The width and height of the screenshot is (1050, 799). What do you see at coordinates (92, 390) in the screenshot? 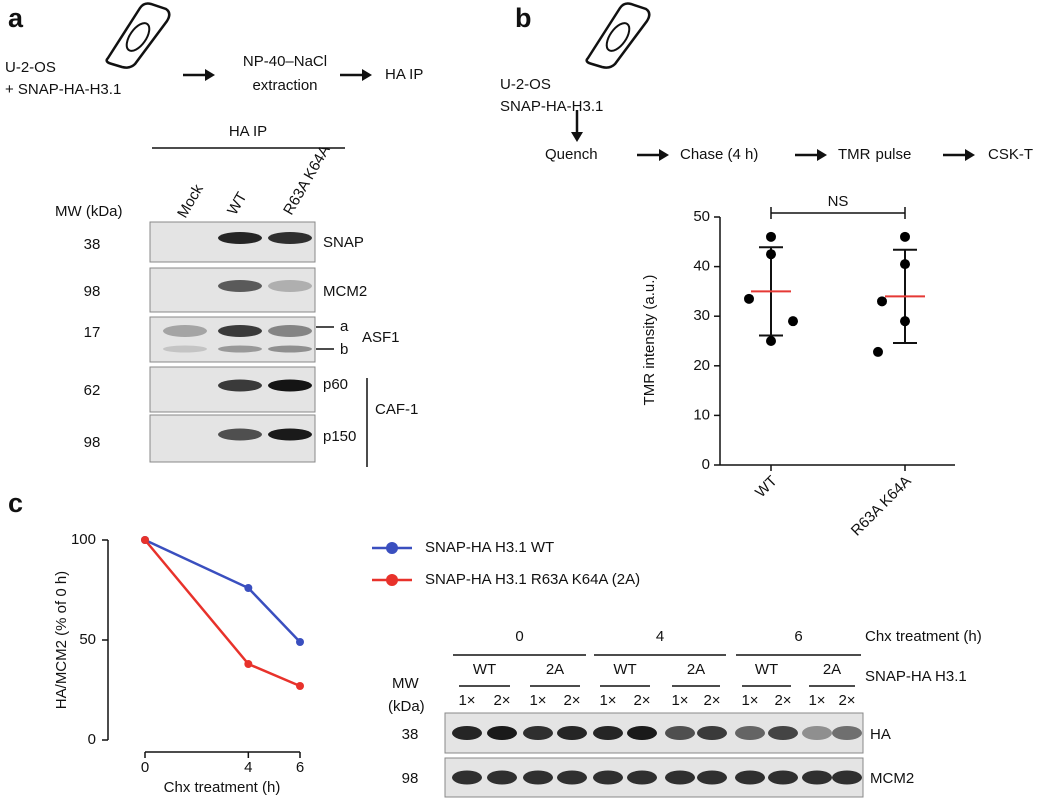
I see `mw-label: 62` at bounding box center [92, 390].